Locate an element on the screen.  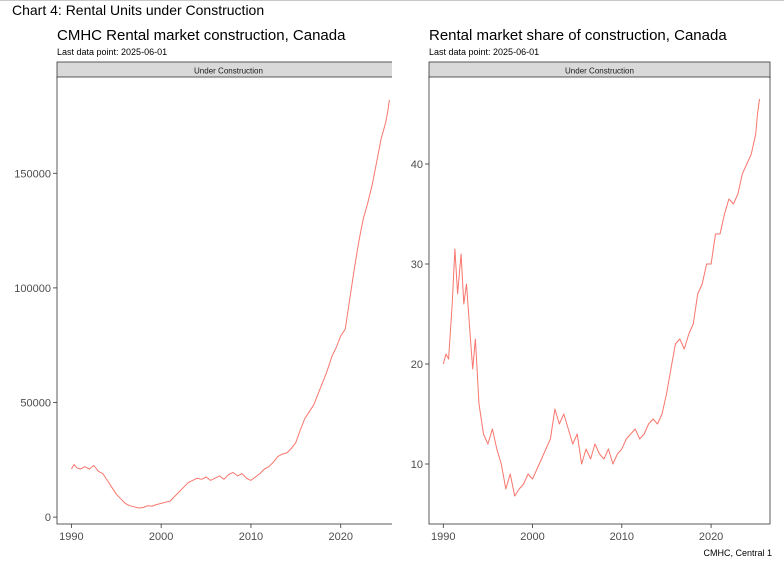
y-tick-label: 50000 is located at coordinates (35, 404).